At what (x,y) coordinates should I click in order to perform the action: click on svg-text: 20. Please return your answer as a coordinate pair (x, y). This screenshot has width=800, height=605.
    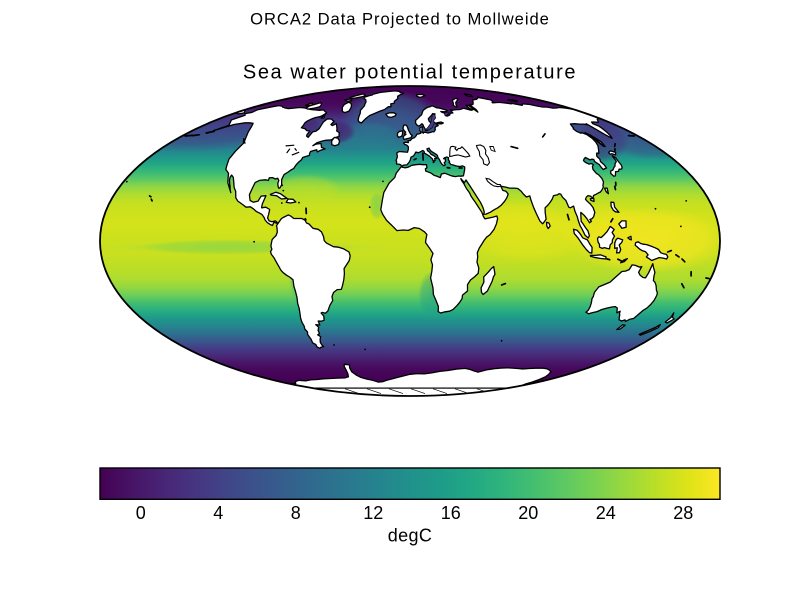
    Looking at the image, I should click on (528, 513).